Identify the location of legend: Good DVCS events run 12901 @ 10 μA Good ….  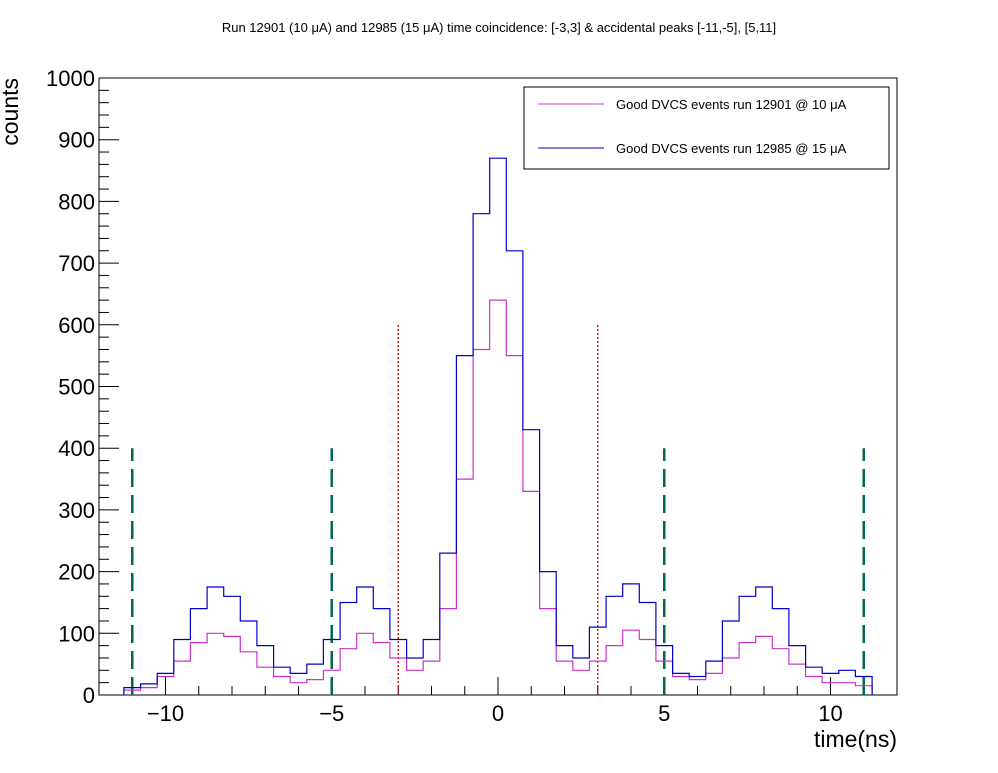
(706, 128).